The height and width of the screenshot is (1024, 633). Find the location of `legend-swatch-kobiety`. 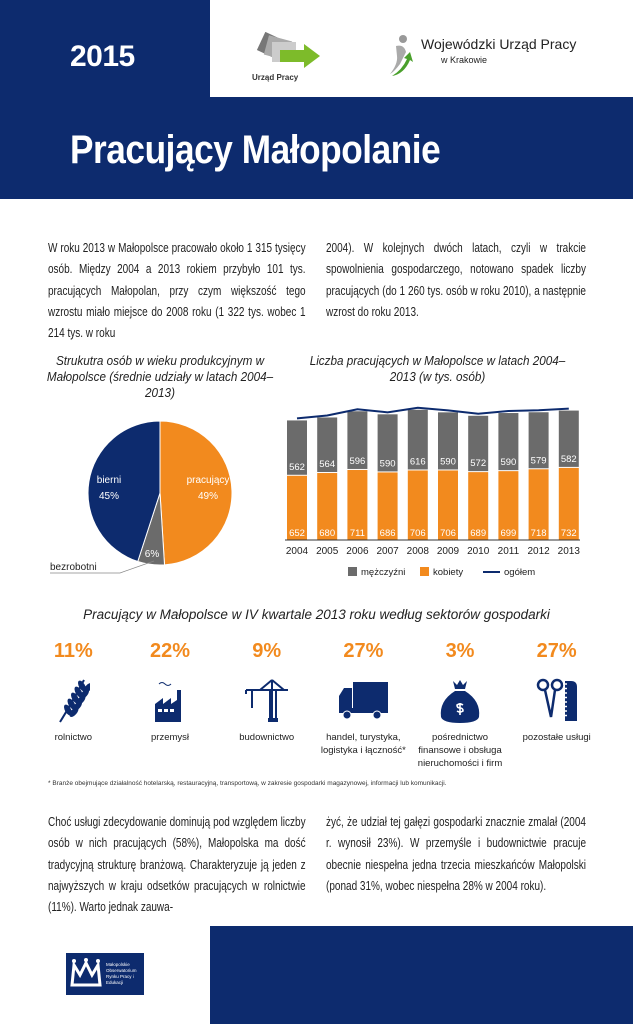

legend-swatch-kobiety is located at coordinates (424, 571).